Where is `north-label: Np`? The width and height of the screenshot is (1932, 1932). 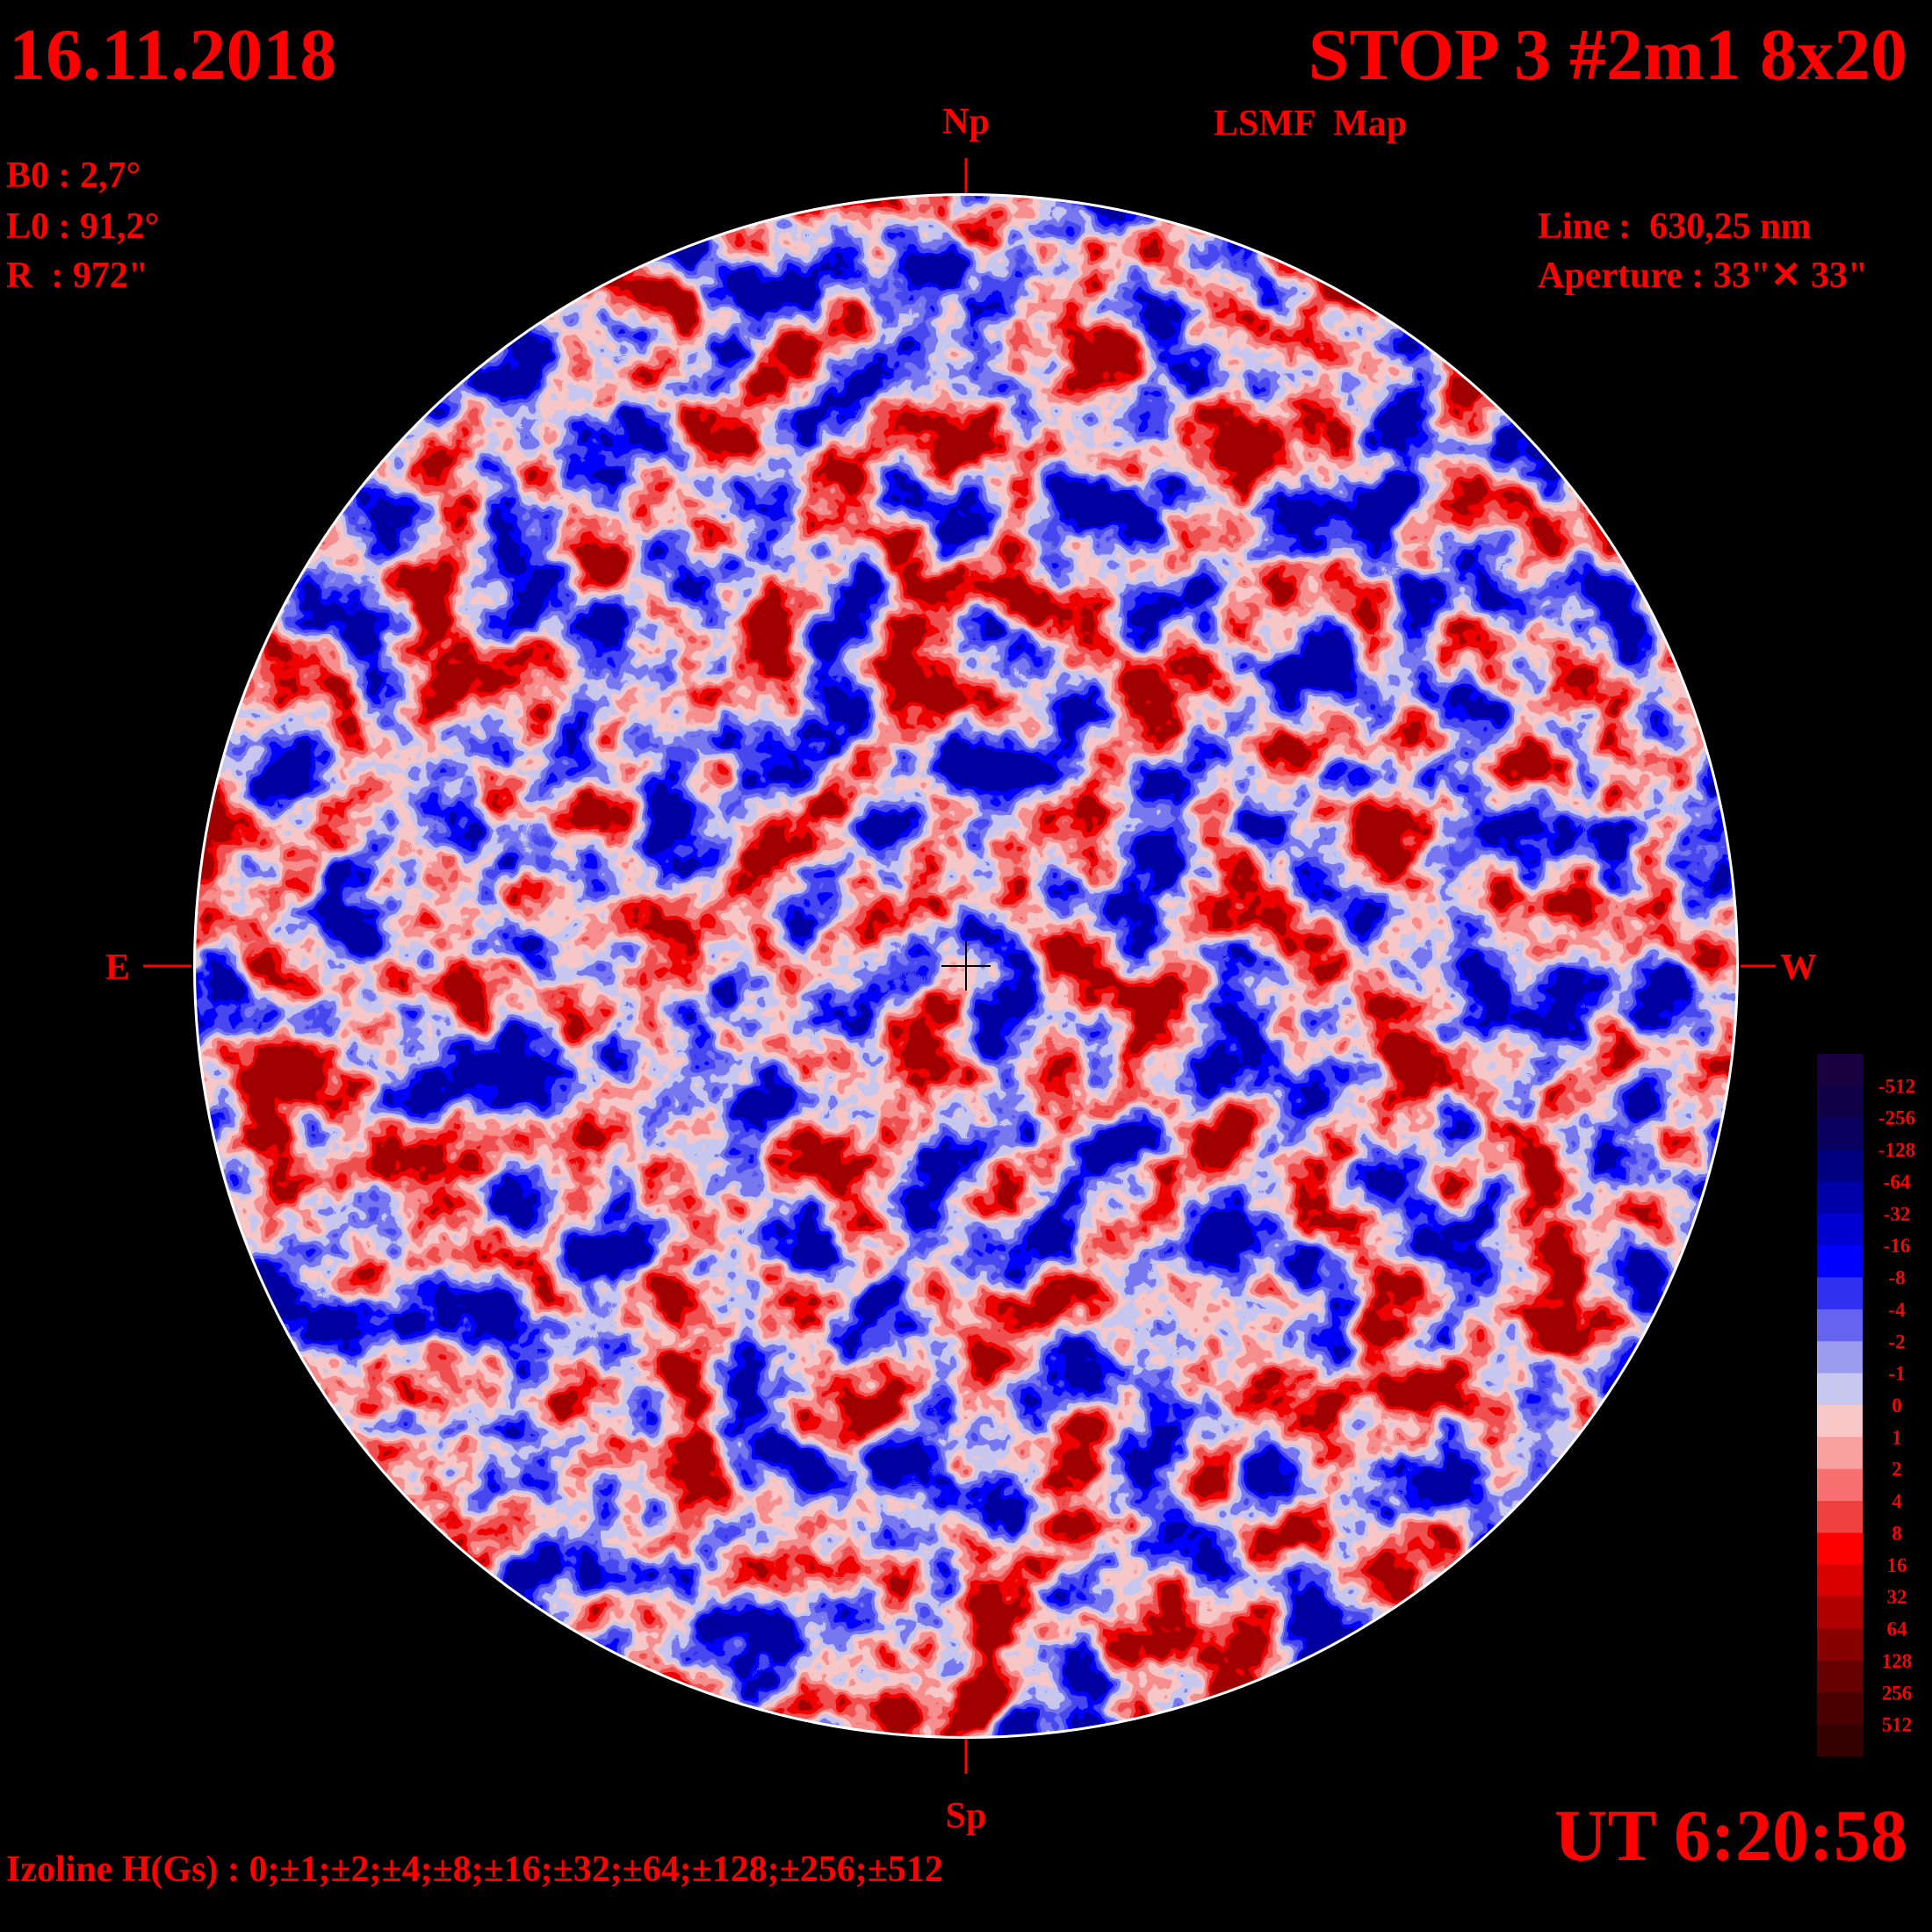
north-label: Np is located at coordinates (966, 122).